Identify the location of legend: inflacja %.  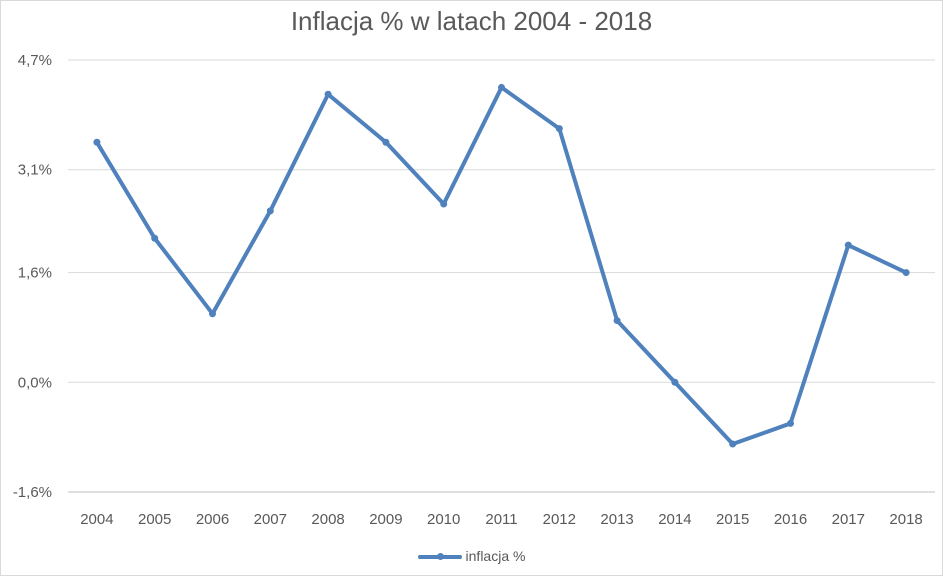
(471, 556).